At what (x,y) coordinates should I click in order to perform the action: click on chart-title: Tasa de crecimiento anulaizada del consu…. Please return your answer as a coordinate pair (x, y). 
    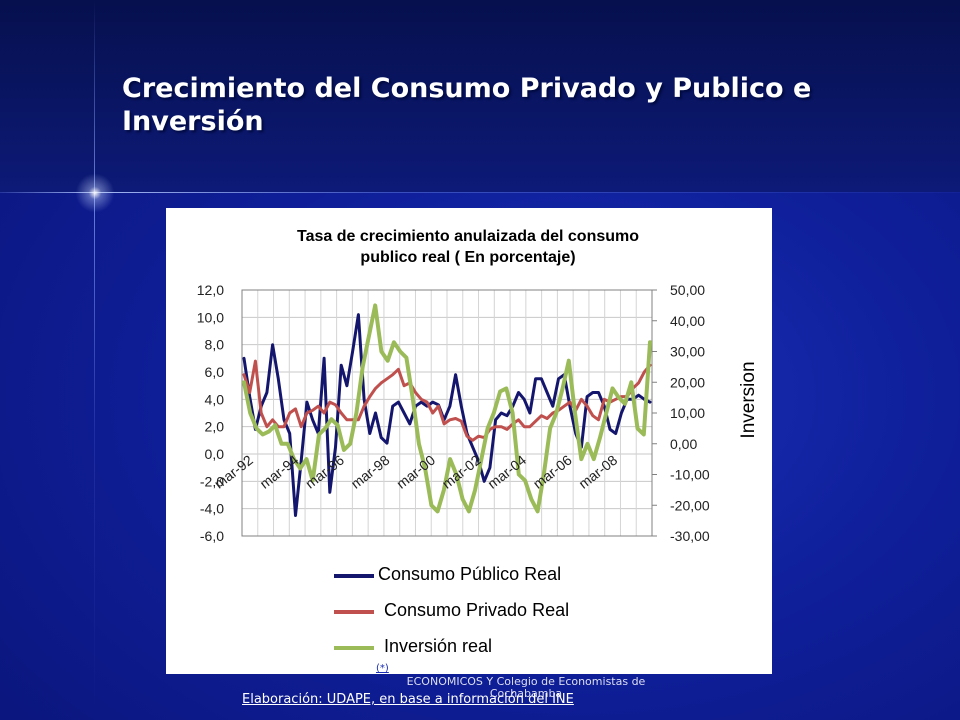
    Looking at the image, I should click on (468, 247).